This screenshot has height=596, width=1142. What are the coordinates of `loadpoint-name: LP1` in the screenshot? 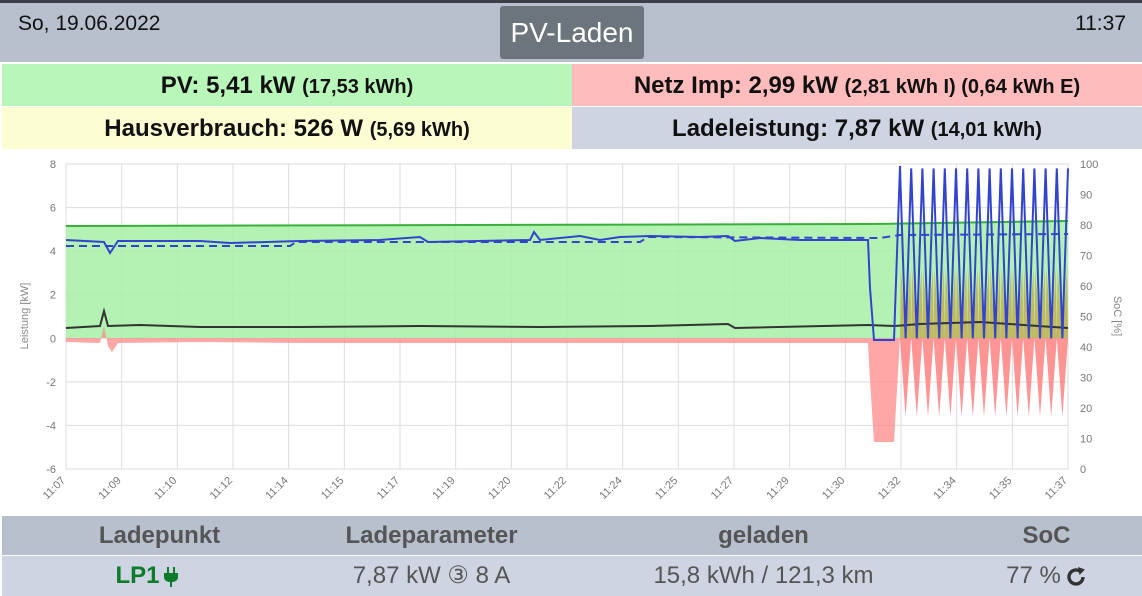 It's located at (137, 575).